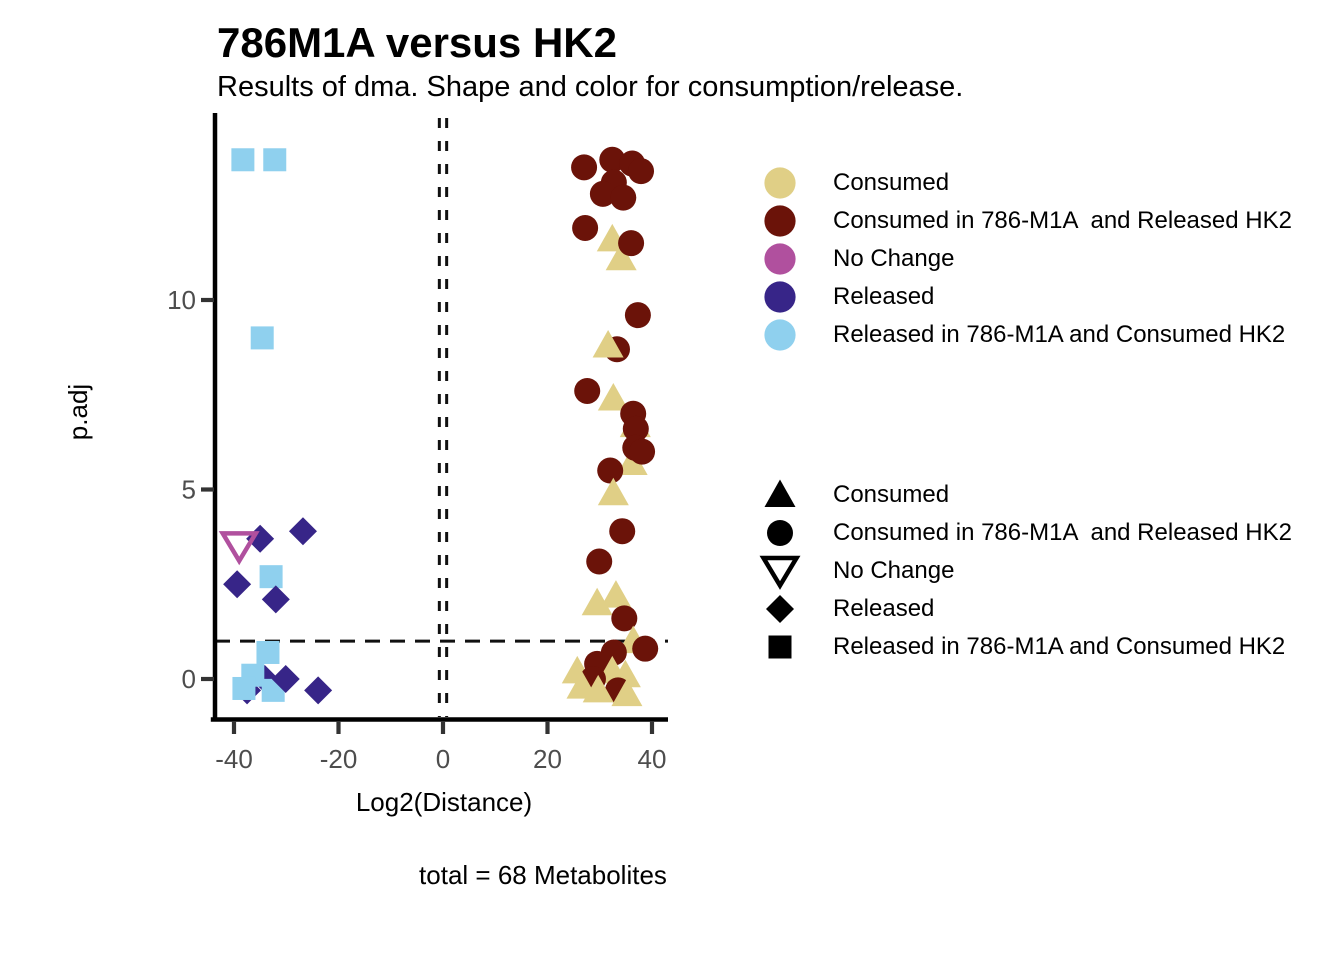 This screenshot has width=1344, height=960. I want to click on x-axis-title: Log2(Distance), so click(444, 802).